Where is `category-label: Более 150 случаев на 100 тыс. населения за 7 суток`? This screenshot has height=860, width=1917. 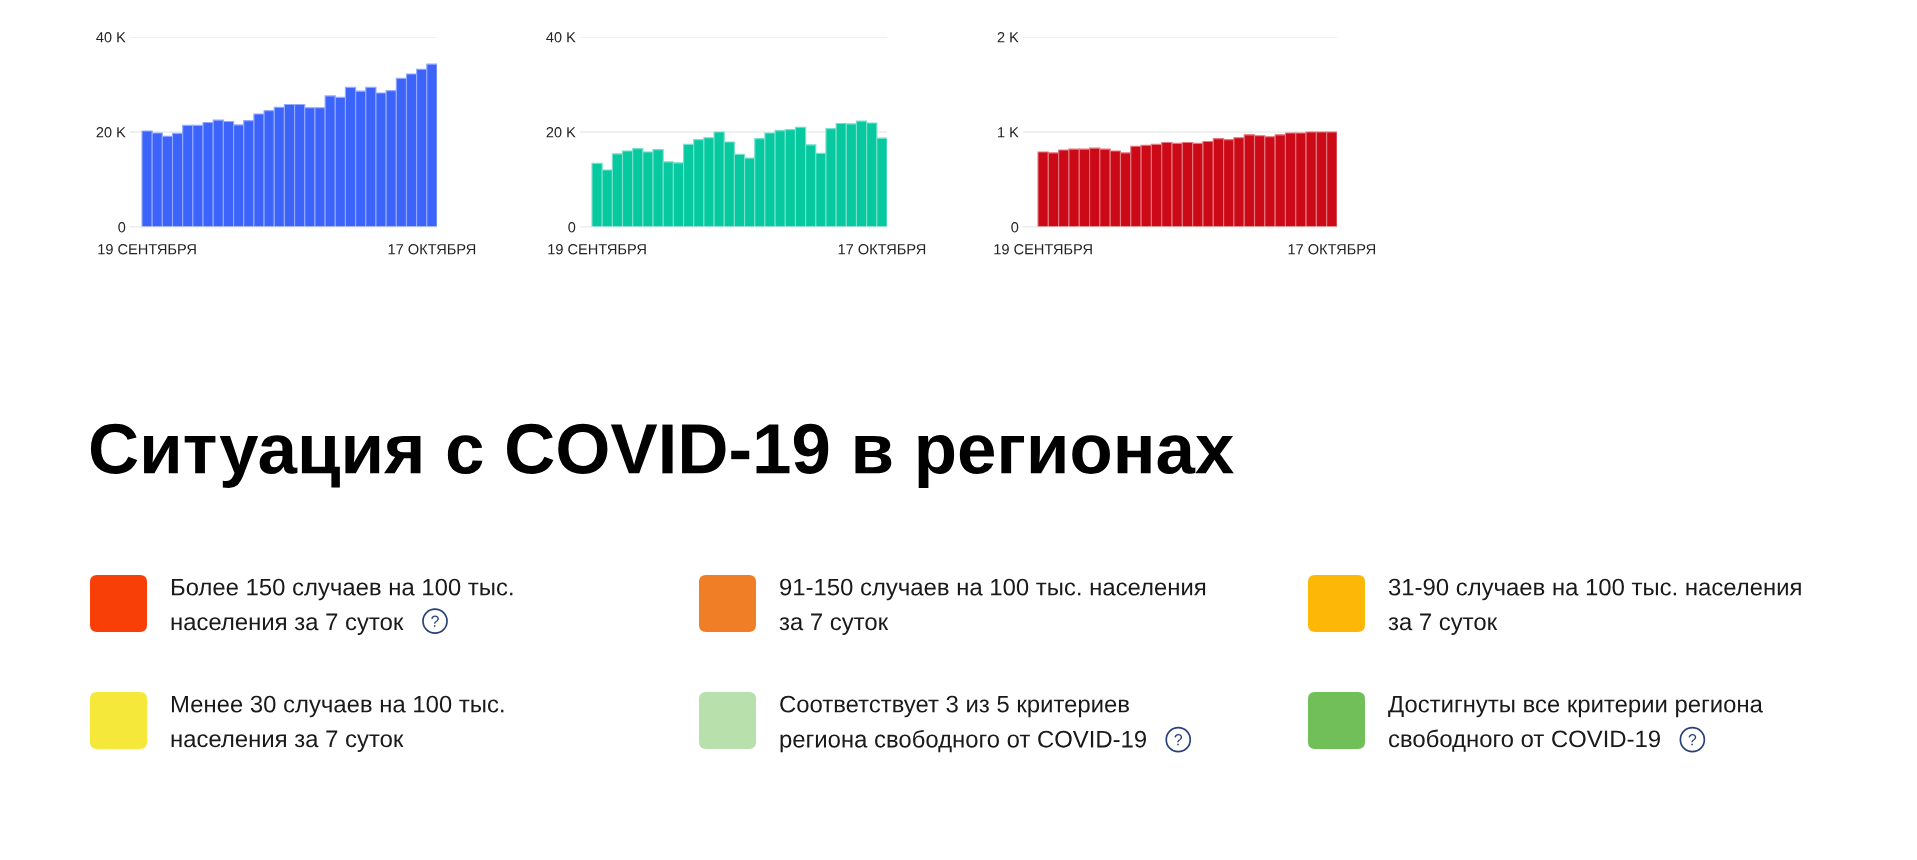
category-label: Более 150 случаев на 100 тыс. населения за 7 суток is located at coordinates (342, 606).